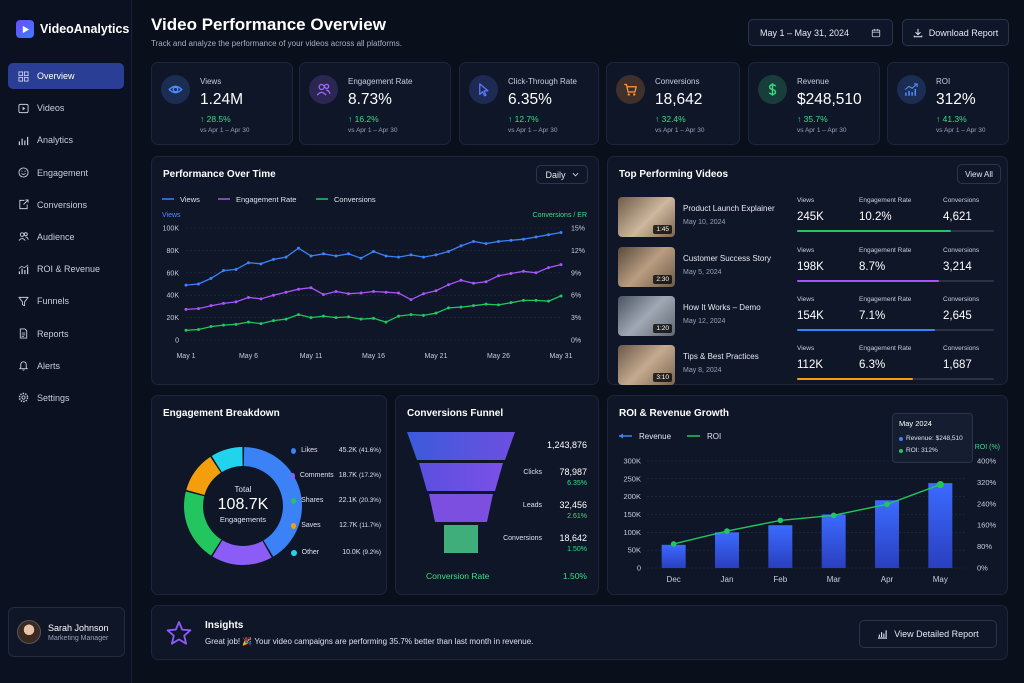 The image size is (1024, 683). What do you see at coordinates (885, 299) in the screenshot?
I see `stat-label: Engagement Rate` at bounding box center [885, 299].